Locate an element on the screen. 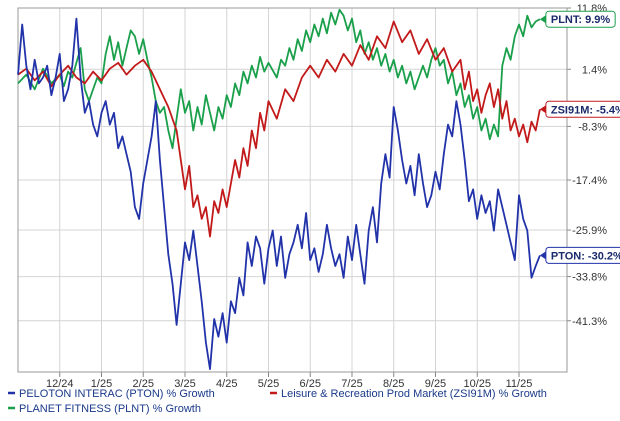 The height and width of the screenshot is (421, 620). y-tick-label: -17.4% is located at coordinates (589, 181).